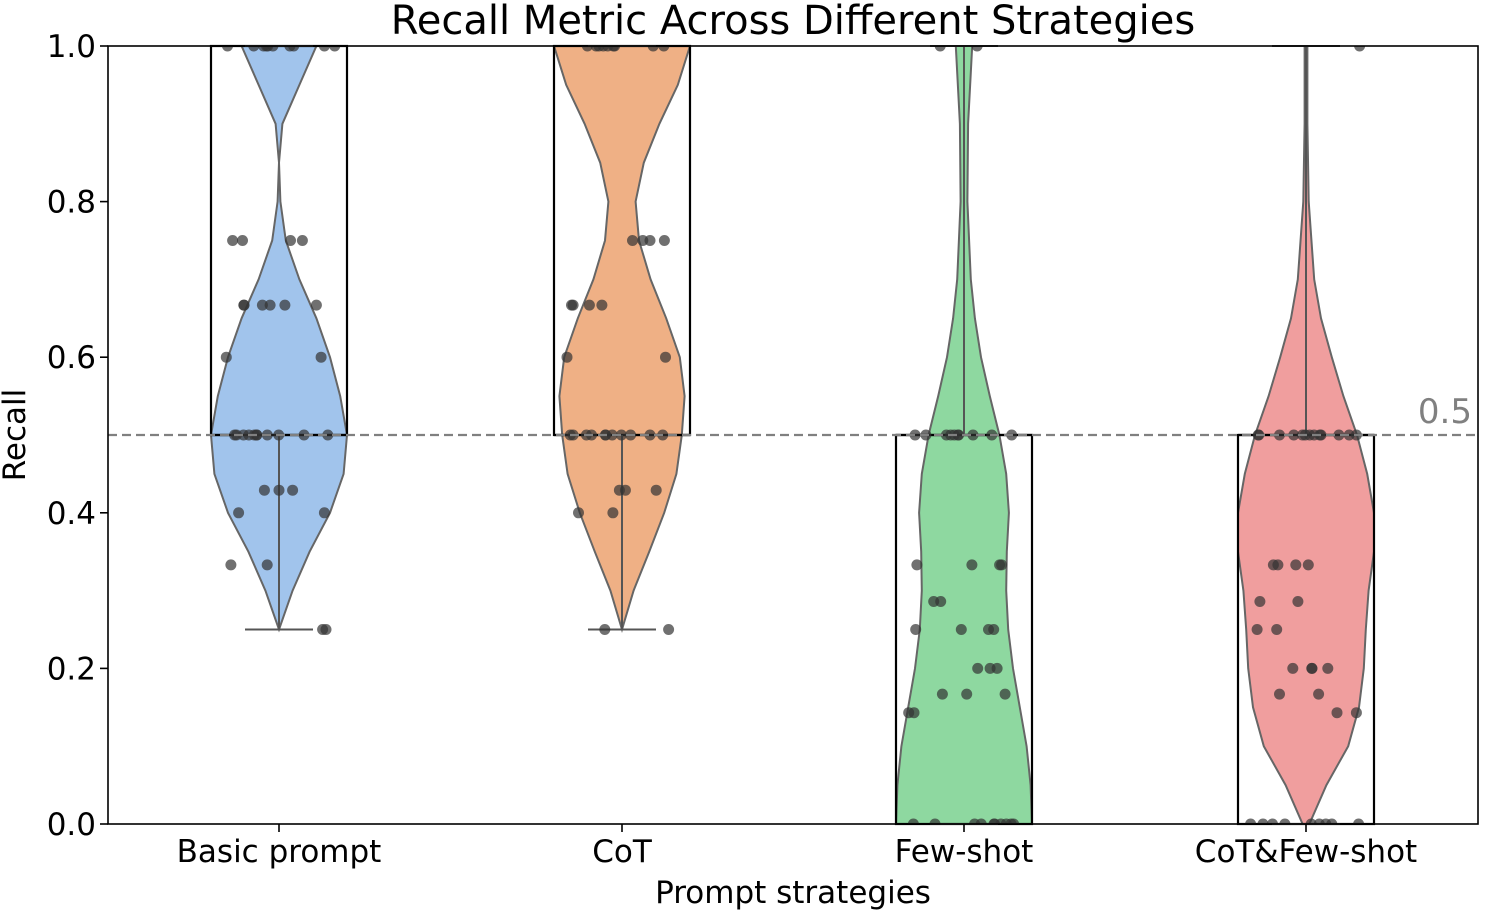  What do you see at coordinates (279, 852) in the screenshot?
I see `x-tick-label-0: Basic prompt` at bounding box center [279, 852].